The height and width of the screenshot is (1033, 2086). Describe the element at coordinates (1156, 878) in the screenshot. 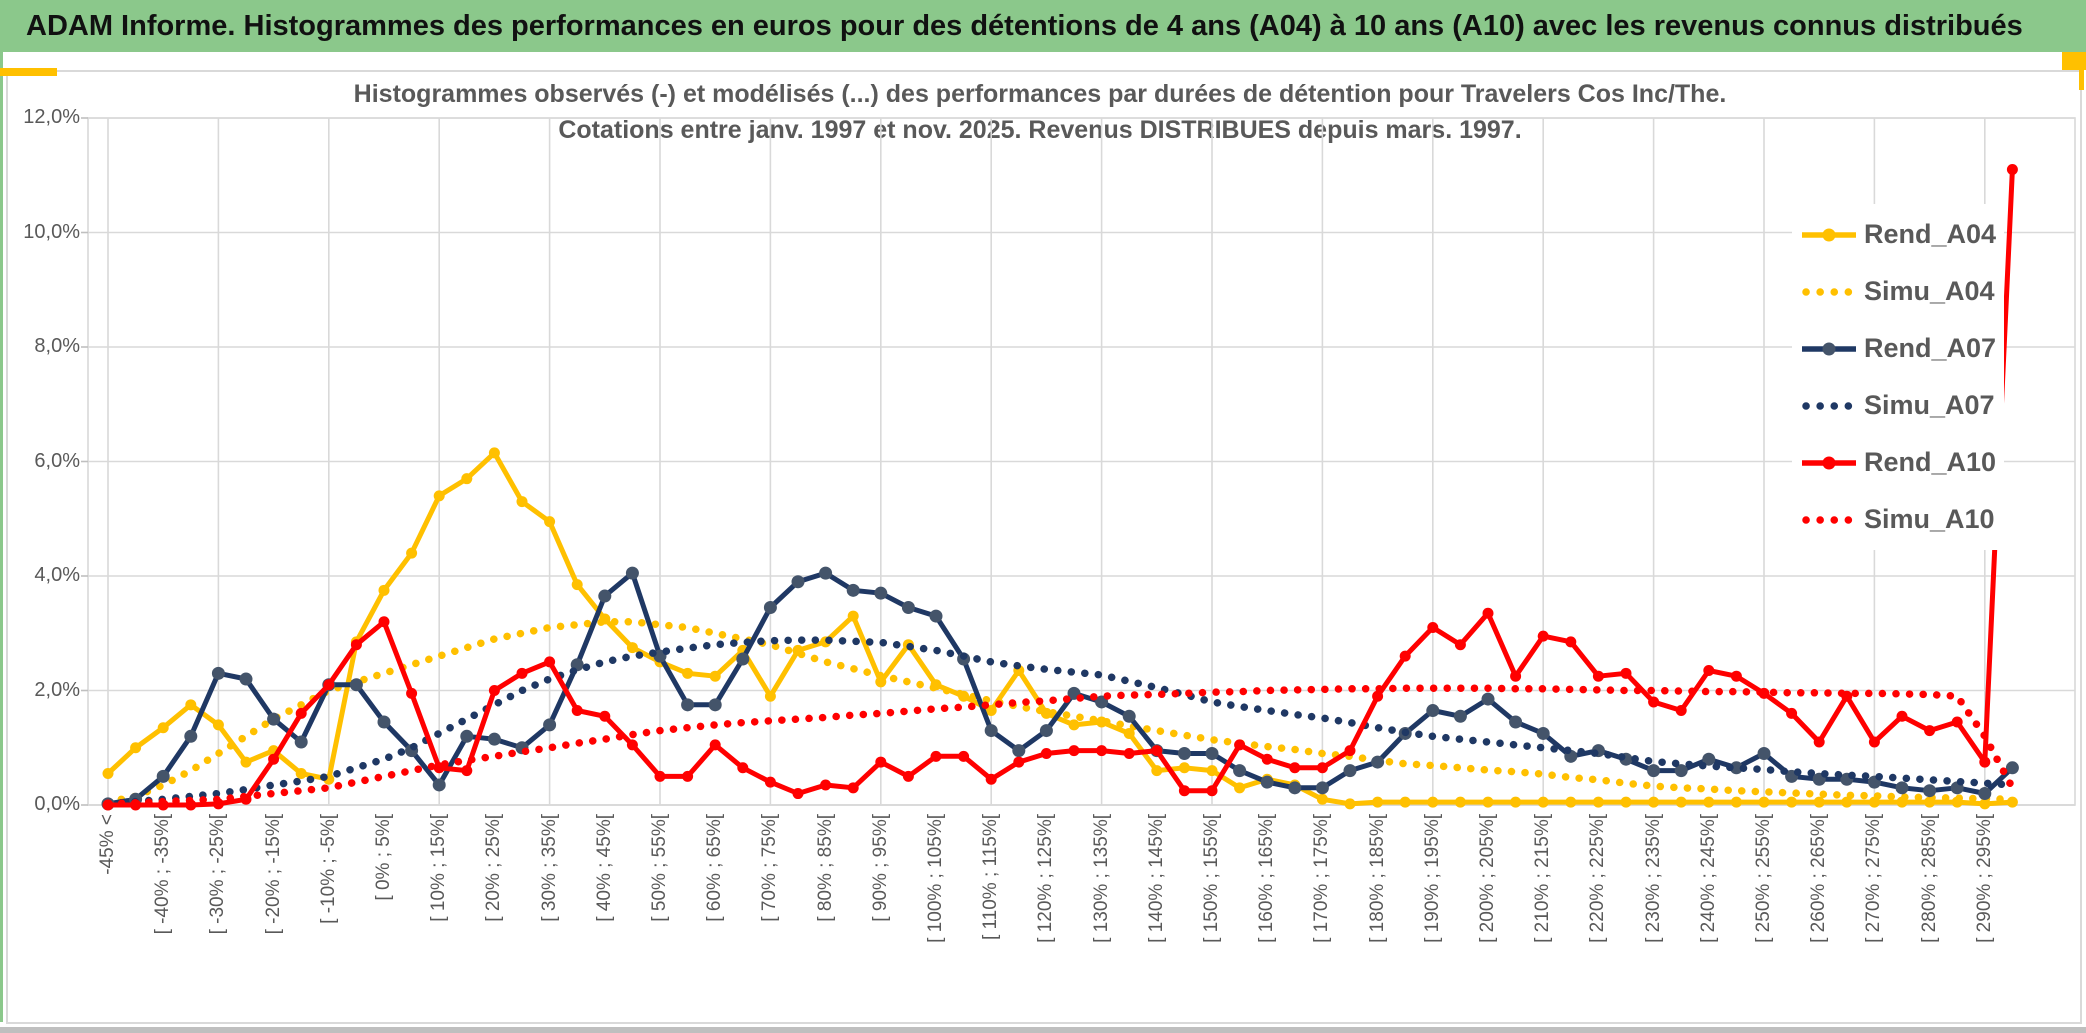

I see `x-axis-category-label: [ 140% ; 145%[` at that location.